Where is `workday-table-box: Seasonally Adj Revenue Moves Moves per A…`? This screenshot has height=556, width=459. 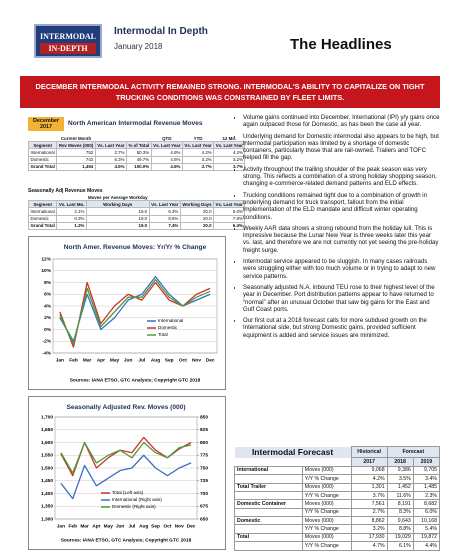
workday-table-box: Seasonally Adj Revenue Moves Moves per A… is located at coordinates (136, 209).